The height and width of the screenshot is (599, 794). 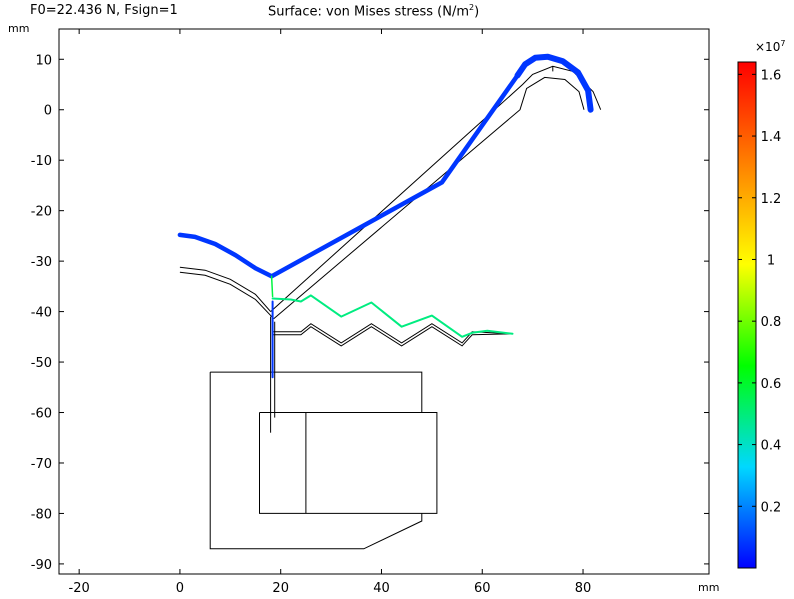 What do you see at coordinates (771, 507) in the screenshot?
I see `colorbar-tick-label: 0.2` at bounding box center [771, 507].